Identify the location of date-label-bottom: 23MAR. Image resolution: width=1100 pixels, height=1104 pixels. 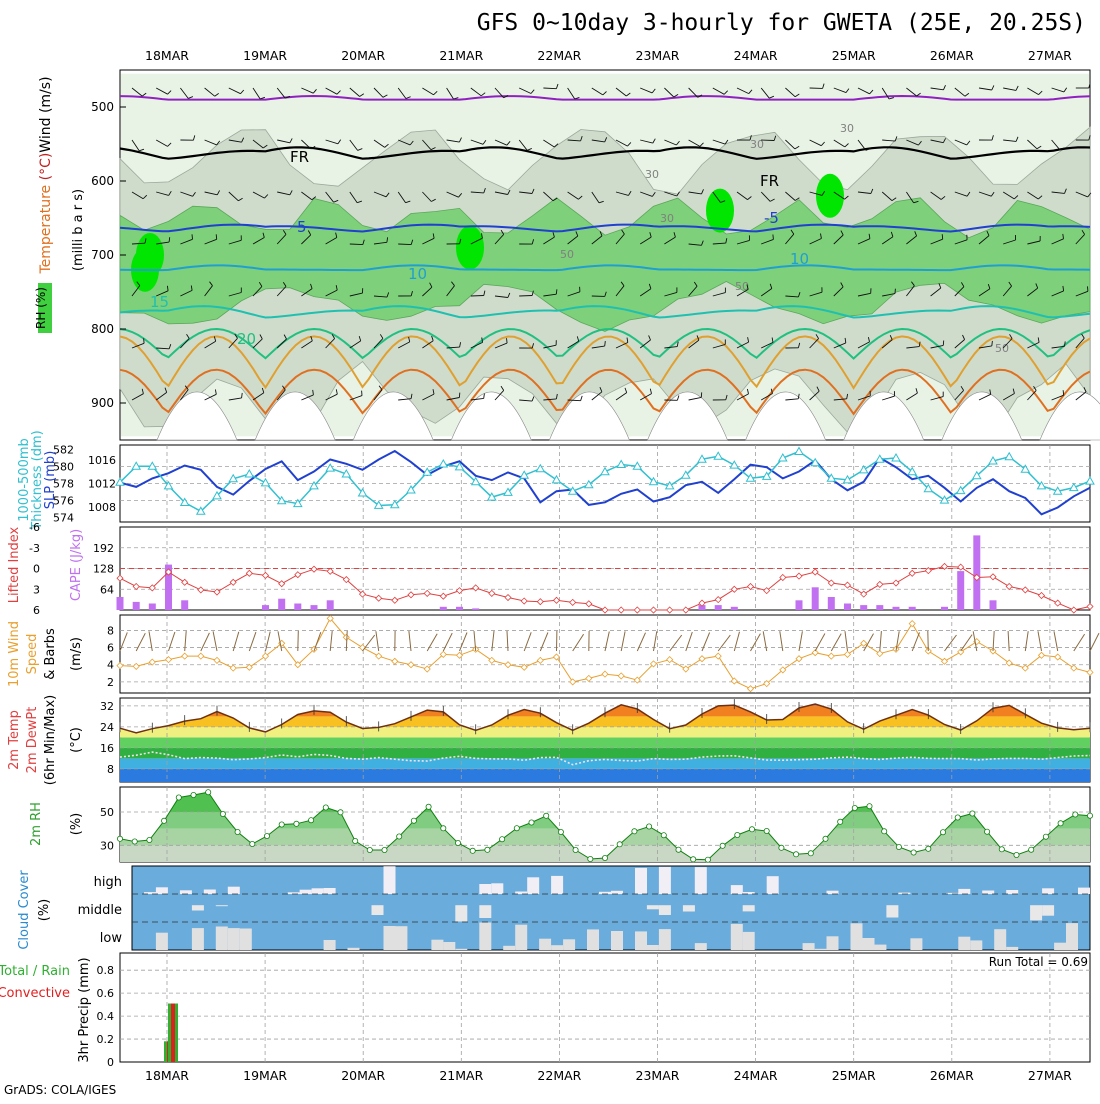
(658, 1075).